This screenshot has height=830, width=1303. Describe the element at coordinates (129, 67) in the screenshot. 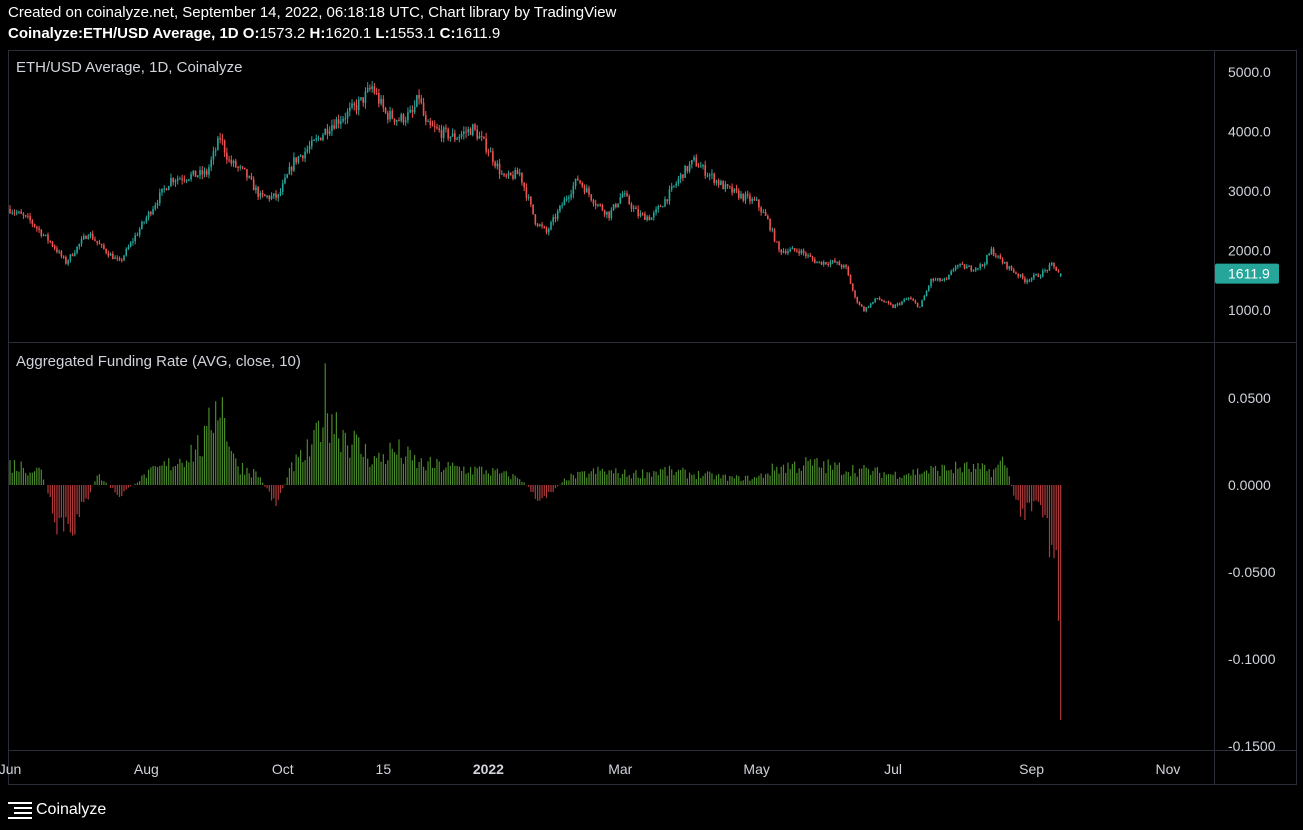

I see `price-pane-title: ETH/USD Average, 1D, Coinalyze` at that location.